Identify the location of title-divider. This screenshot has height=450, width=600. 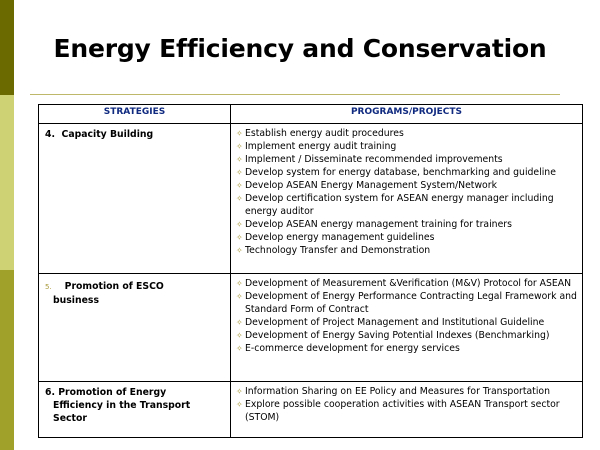
(295, 94).